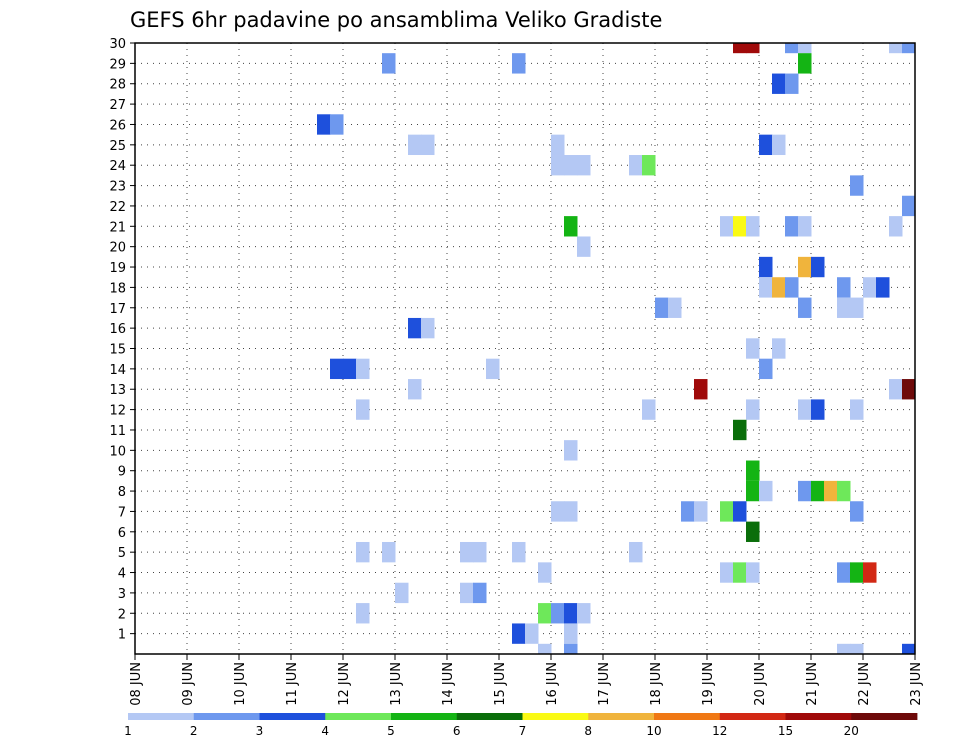 This screenshot has width=960, height=742. What do you see at coordinates (500, 684) in the screenshot?
I see `x-tick-label: 15 JUN` at bounding box center [500, 684].